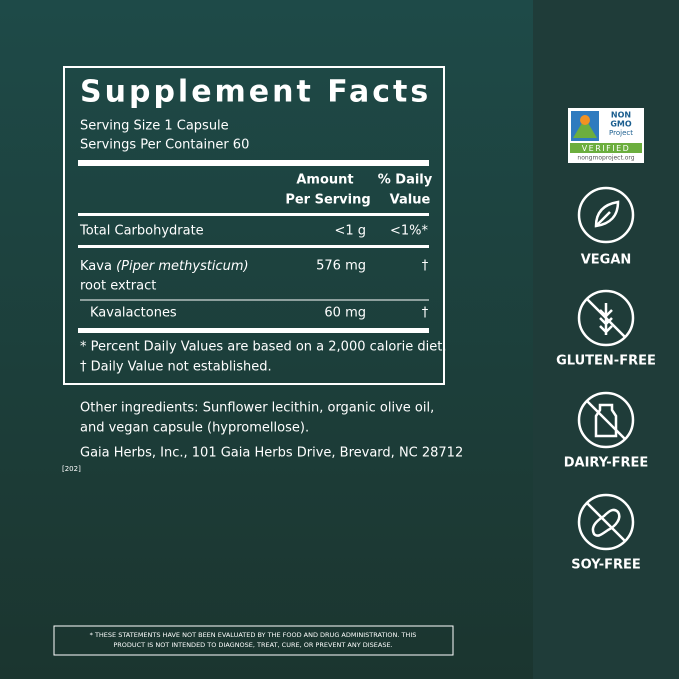 Image resolution: width=679 pixels, height=679 pixels. Describe the element at coordinates (71, 469) in the screenshot. I see `code: [202]` at that location.